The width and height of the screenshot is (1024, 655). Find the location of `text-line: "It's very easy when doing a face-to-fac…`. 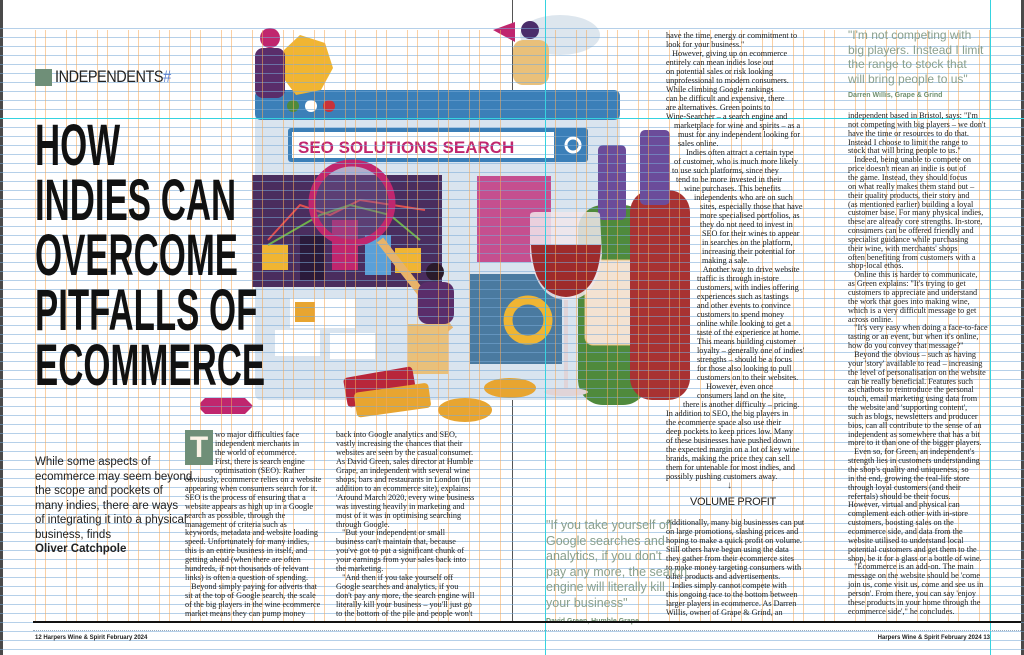

text-line: "It's very easy when doing a face-to-fac… is located at coordinates (918, 328).